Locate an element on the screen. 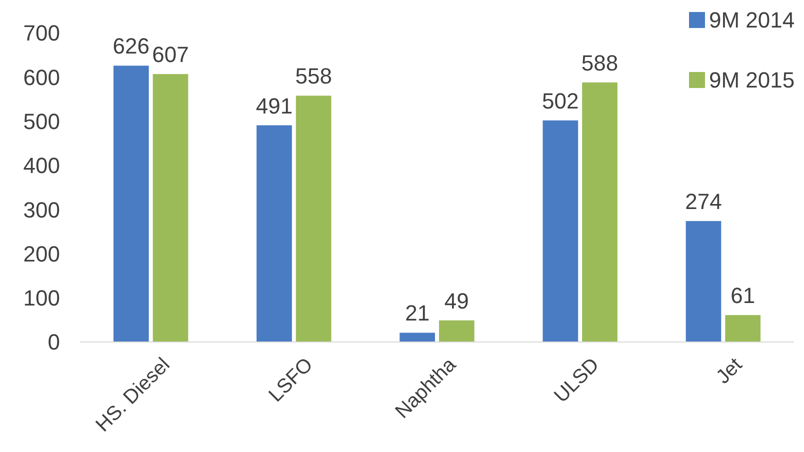 Image resolution: width=804 pixels, height=452 pixels. y-tick-label: 200 is located at coordinates (41, 253).